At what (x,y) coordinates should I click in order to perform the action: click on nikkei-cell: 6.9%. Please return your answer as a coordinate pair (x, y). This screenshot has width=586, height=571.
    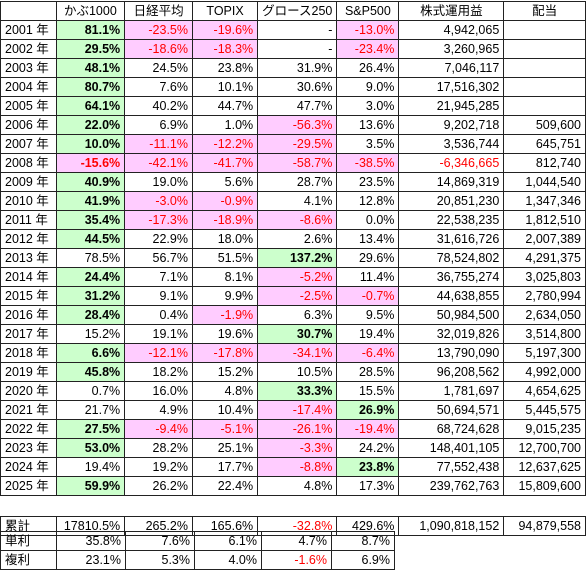
    Looking at the image, I should click on (158, 125).